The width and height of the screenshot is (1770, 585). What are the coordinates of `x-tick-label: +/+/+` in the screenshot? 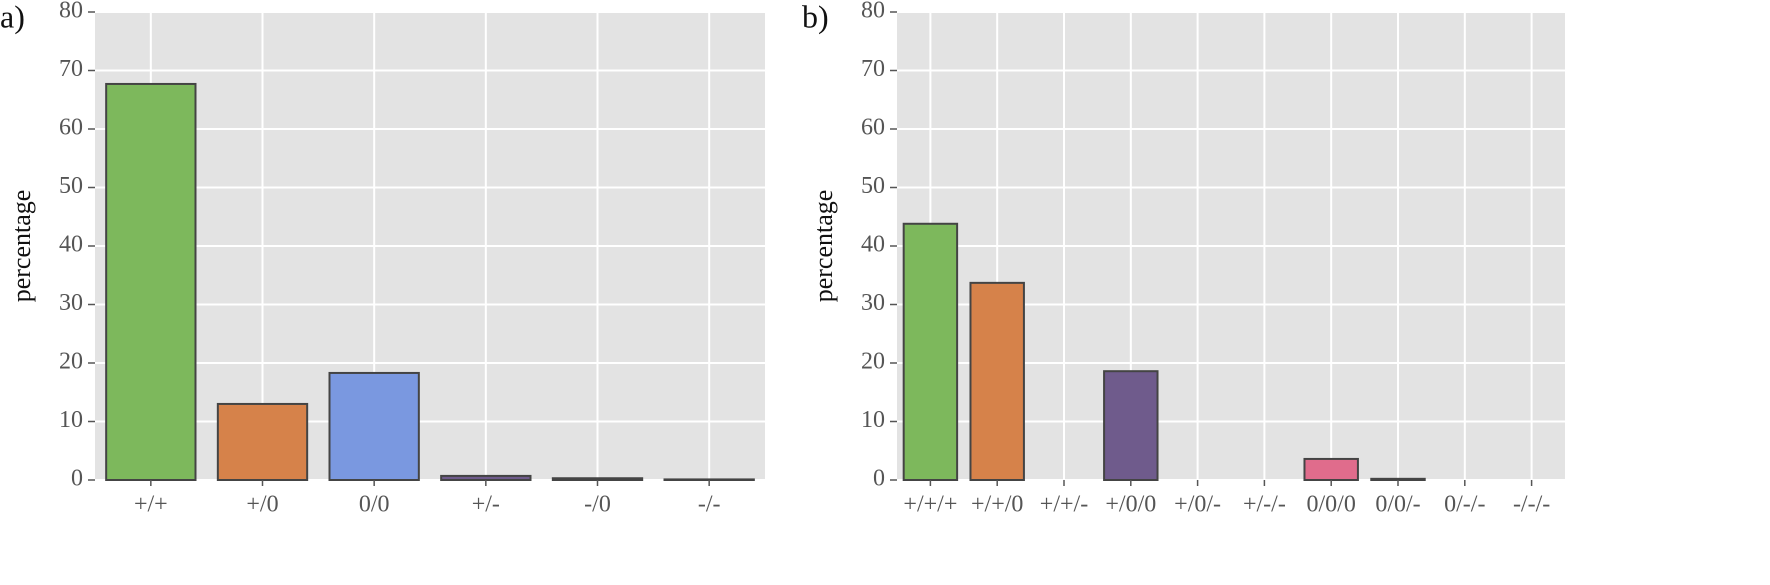 It's located at (930, 505).